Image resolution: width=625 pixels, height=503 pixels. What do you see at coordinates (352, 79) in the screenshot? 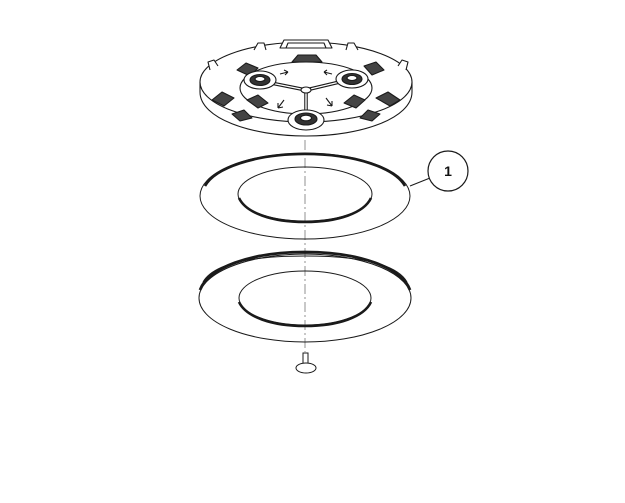
I see `screw-boss-right` at bounding box center [352, 79].